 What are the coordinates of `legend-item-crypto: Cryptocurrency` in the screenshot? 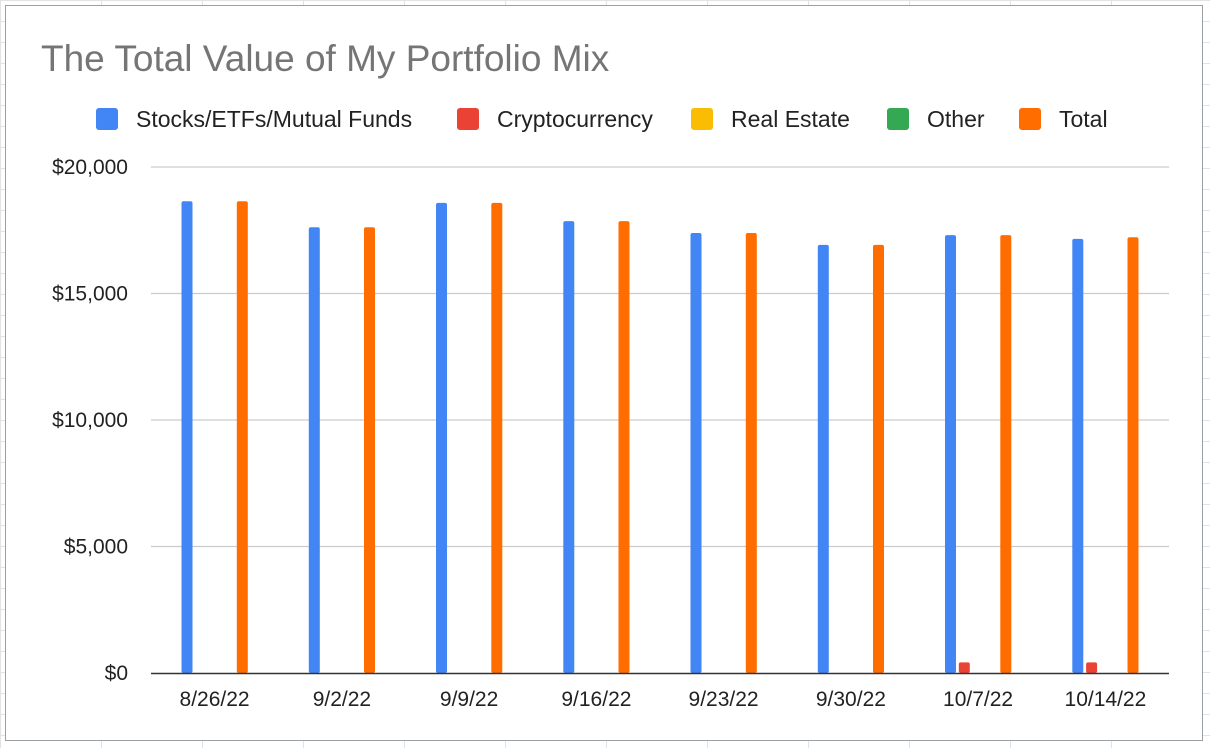 It's located at (555, 119).